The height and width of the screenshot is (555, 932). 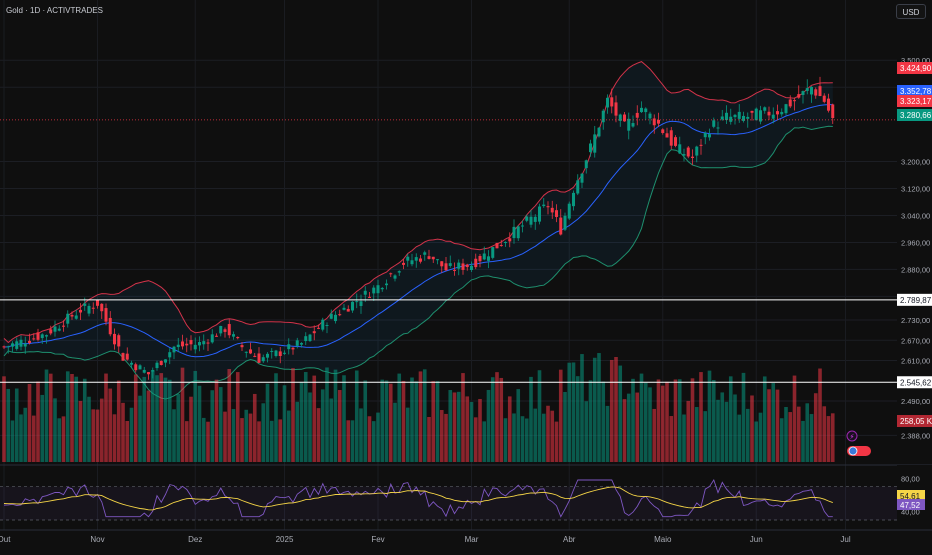 What do you see at coordinates (54, 10) in the screenshot?
I see `symbol-legend: Gold · 1D · ACTIVTRADES` at bounding box center [54, 10].